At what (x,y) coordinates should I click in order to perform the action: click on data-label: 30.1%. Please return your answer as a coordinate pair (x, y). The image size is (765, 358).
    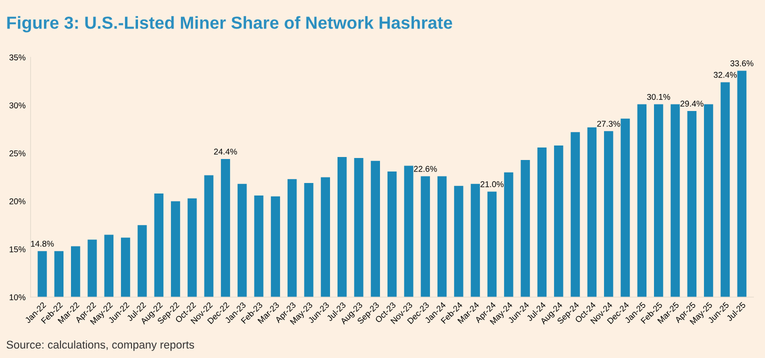
    Looking at the image, I should click on (658, 97).